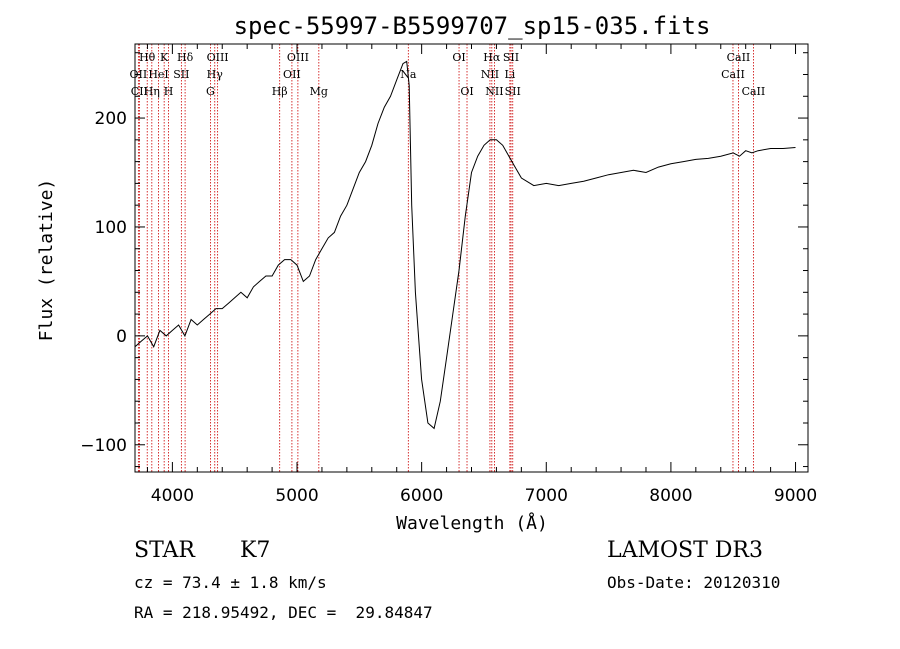  I want to click on x-tick-label: 9000, so click(795, 496).